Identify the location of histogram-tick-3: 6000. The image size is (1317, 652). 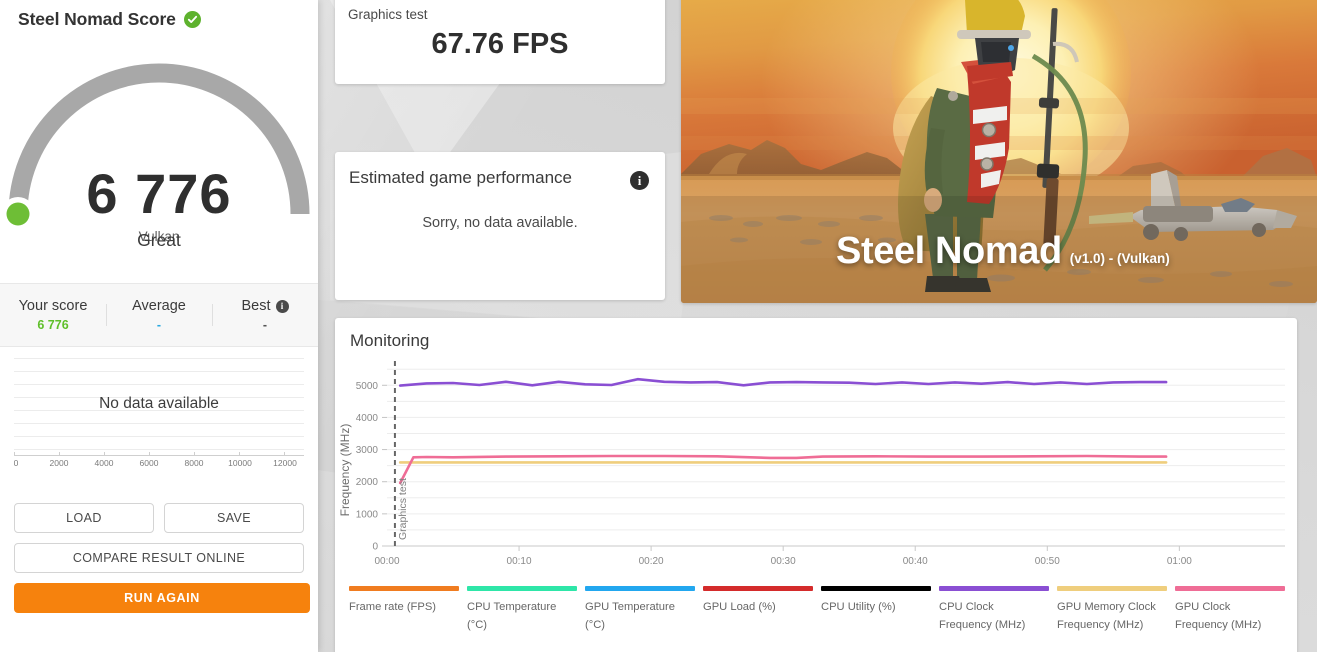
(149, 463).